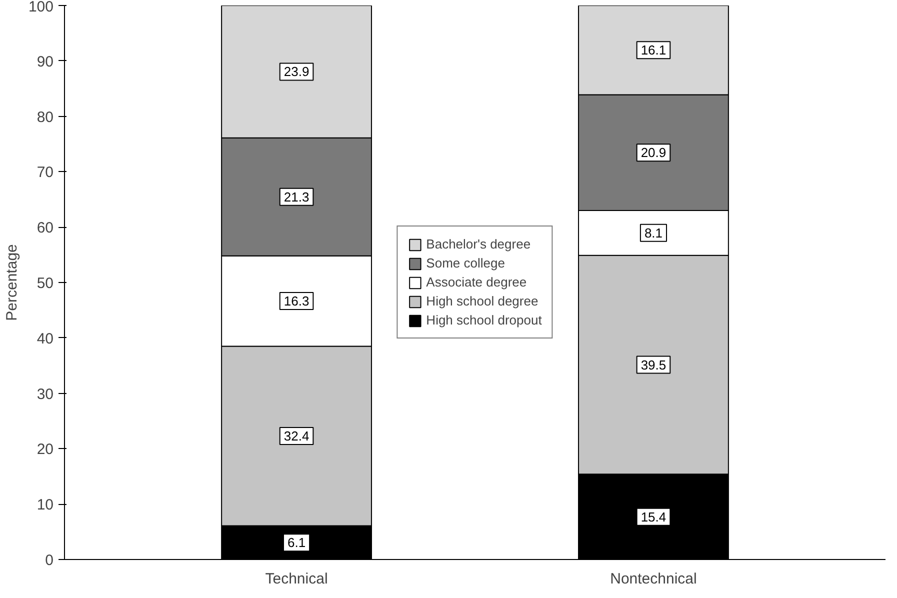 The height and width of the screenshot is (598, 897). What do you see at coordinates (45, 283) in the screenshot?
I see `y-tick-label: 50` at bounding box center [45, 283].